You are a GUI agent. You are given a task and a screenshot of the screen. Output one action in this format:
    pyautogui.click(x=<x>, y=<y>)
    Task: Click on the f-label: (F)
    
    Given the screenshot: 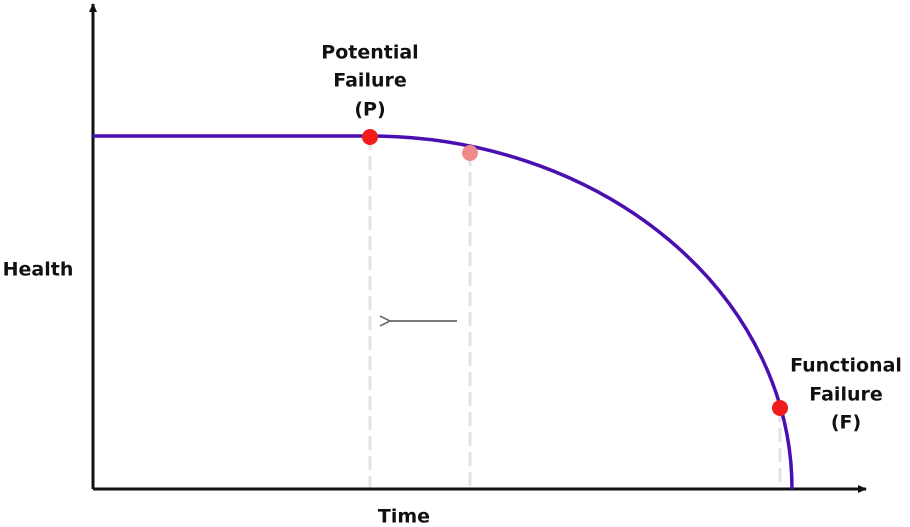 What is the action you would take?
    pyautogui.click(x=846, y=423)
    